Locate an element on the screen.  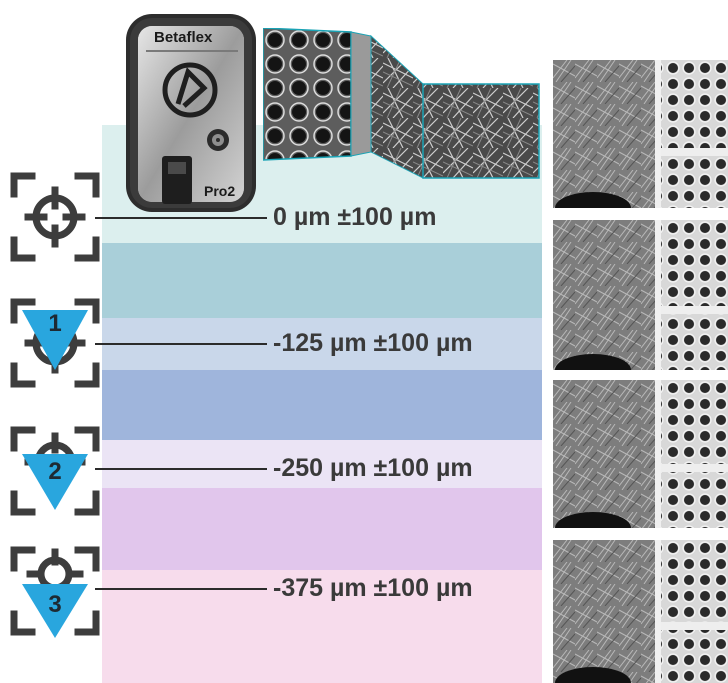
crosshair-target-icon is located at coordinates (55, 217).